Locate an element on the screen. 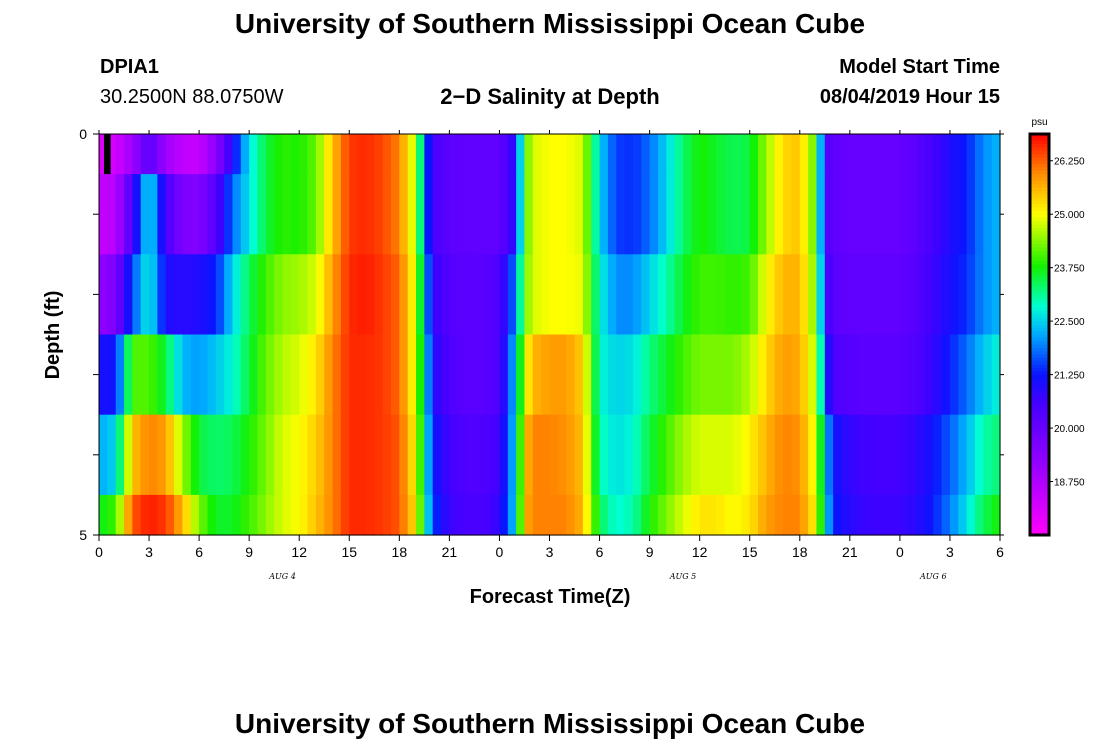  y-tick-label: 5 is located at coordinates (83, 535).